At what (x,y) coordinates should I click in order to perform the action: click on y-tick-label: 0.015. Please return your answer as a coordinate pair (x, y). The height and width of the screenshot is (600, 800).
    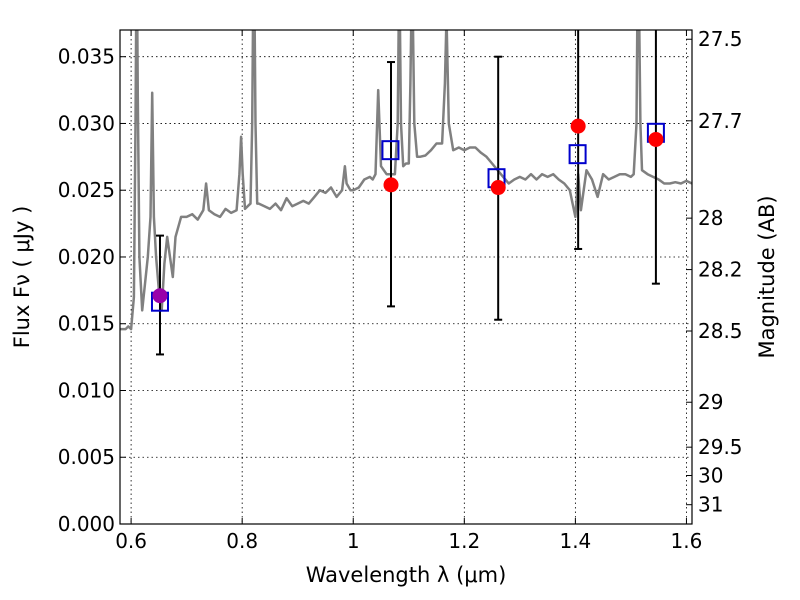
    Looking at the image, I should click on (86, 324).